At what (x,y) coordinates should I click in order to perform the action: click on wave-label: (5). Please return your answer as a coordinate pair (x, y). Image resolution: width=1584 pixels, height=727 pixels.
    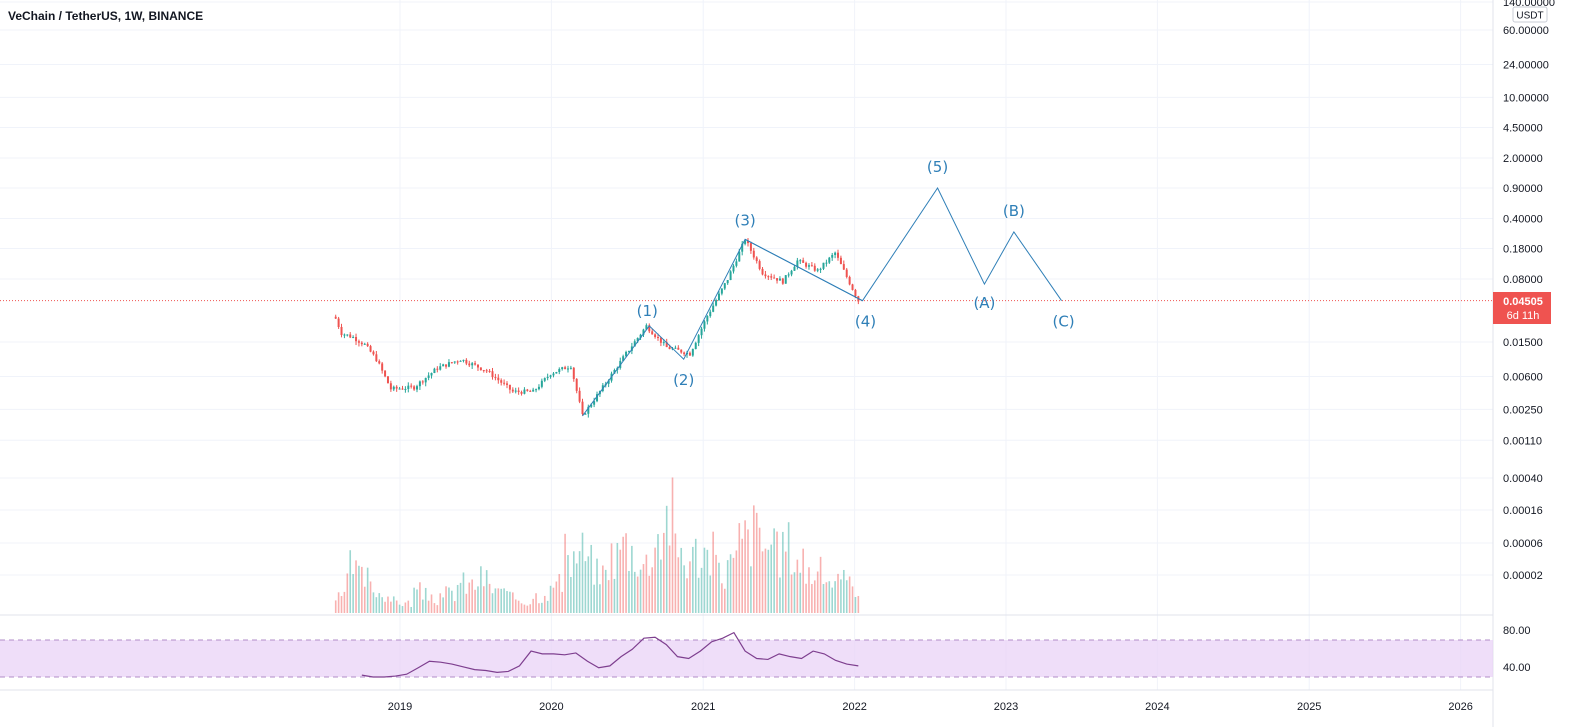
    Looking at the image, I should click on (937, 167).